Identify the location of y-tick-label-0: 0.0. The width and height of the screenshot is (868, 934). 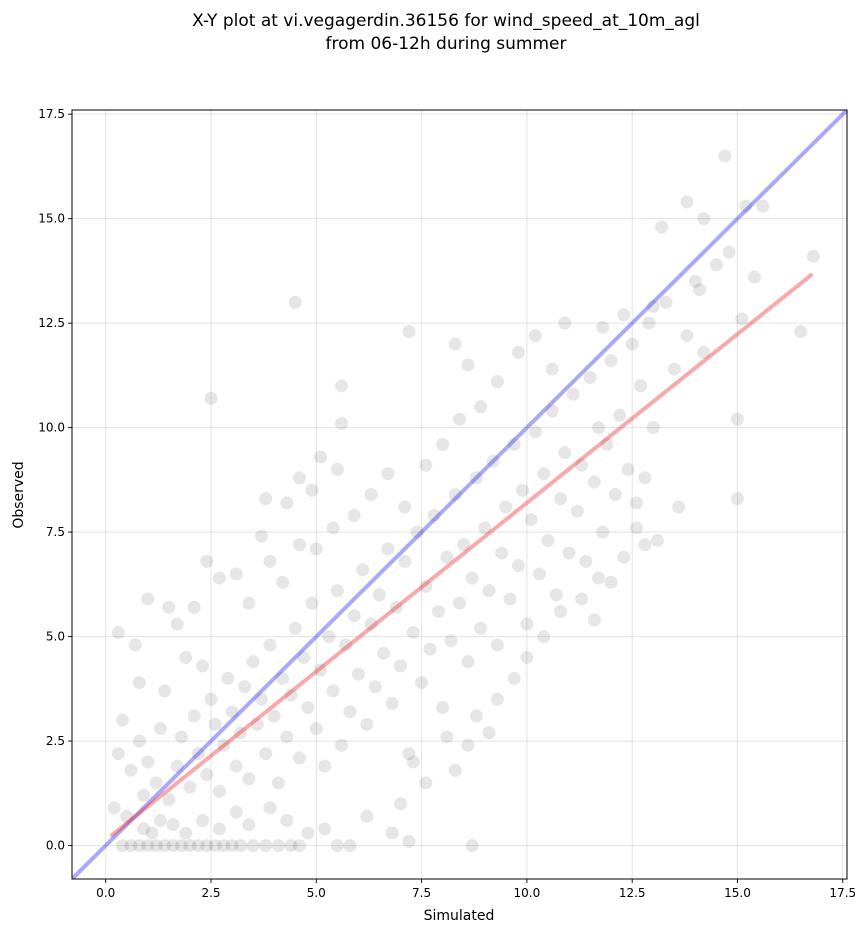
(55, 846).